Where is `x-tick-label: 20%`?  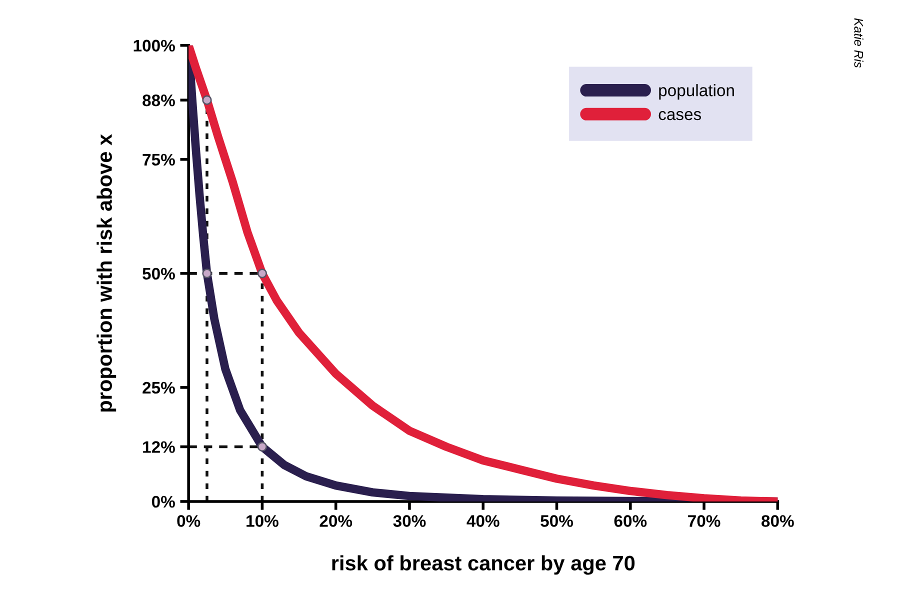 x-tick-label: 20% is located at coordinates (336, 521).